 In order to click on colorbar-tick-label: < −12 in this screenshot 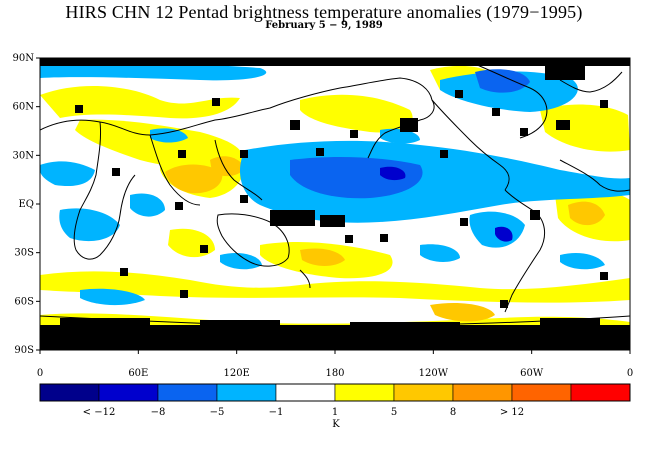, I will do `click(99, 412)`.